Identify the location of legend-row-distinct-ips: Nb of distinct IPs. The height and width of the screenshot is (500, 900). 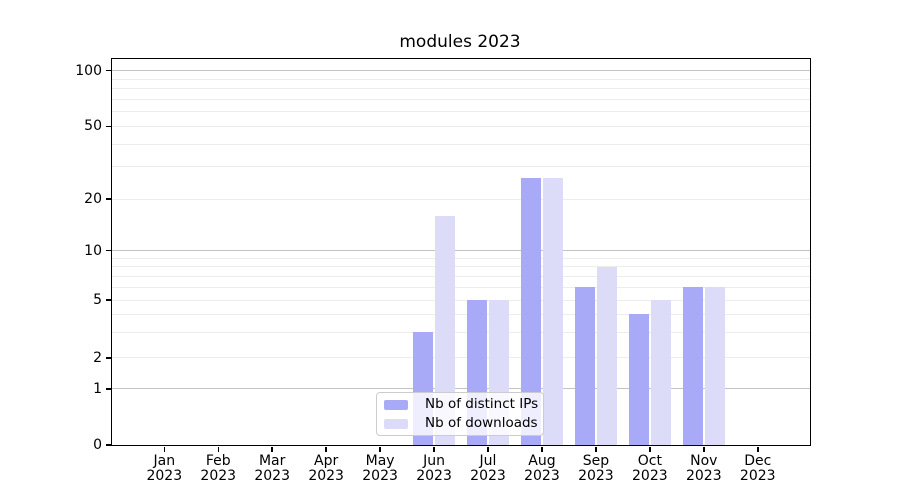
(460, 404).